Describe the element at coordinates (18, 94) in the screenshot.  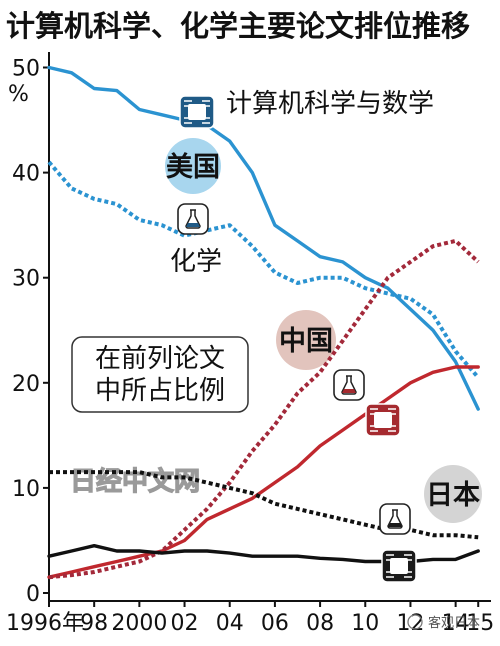
I see `y-unit-label: %` at that location.